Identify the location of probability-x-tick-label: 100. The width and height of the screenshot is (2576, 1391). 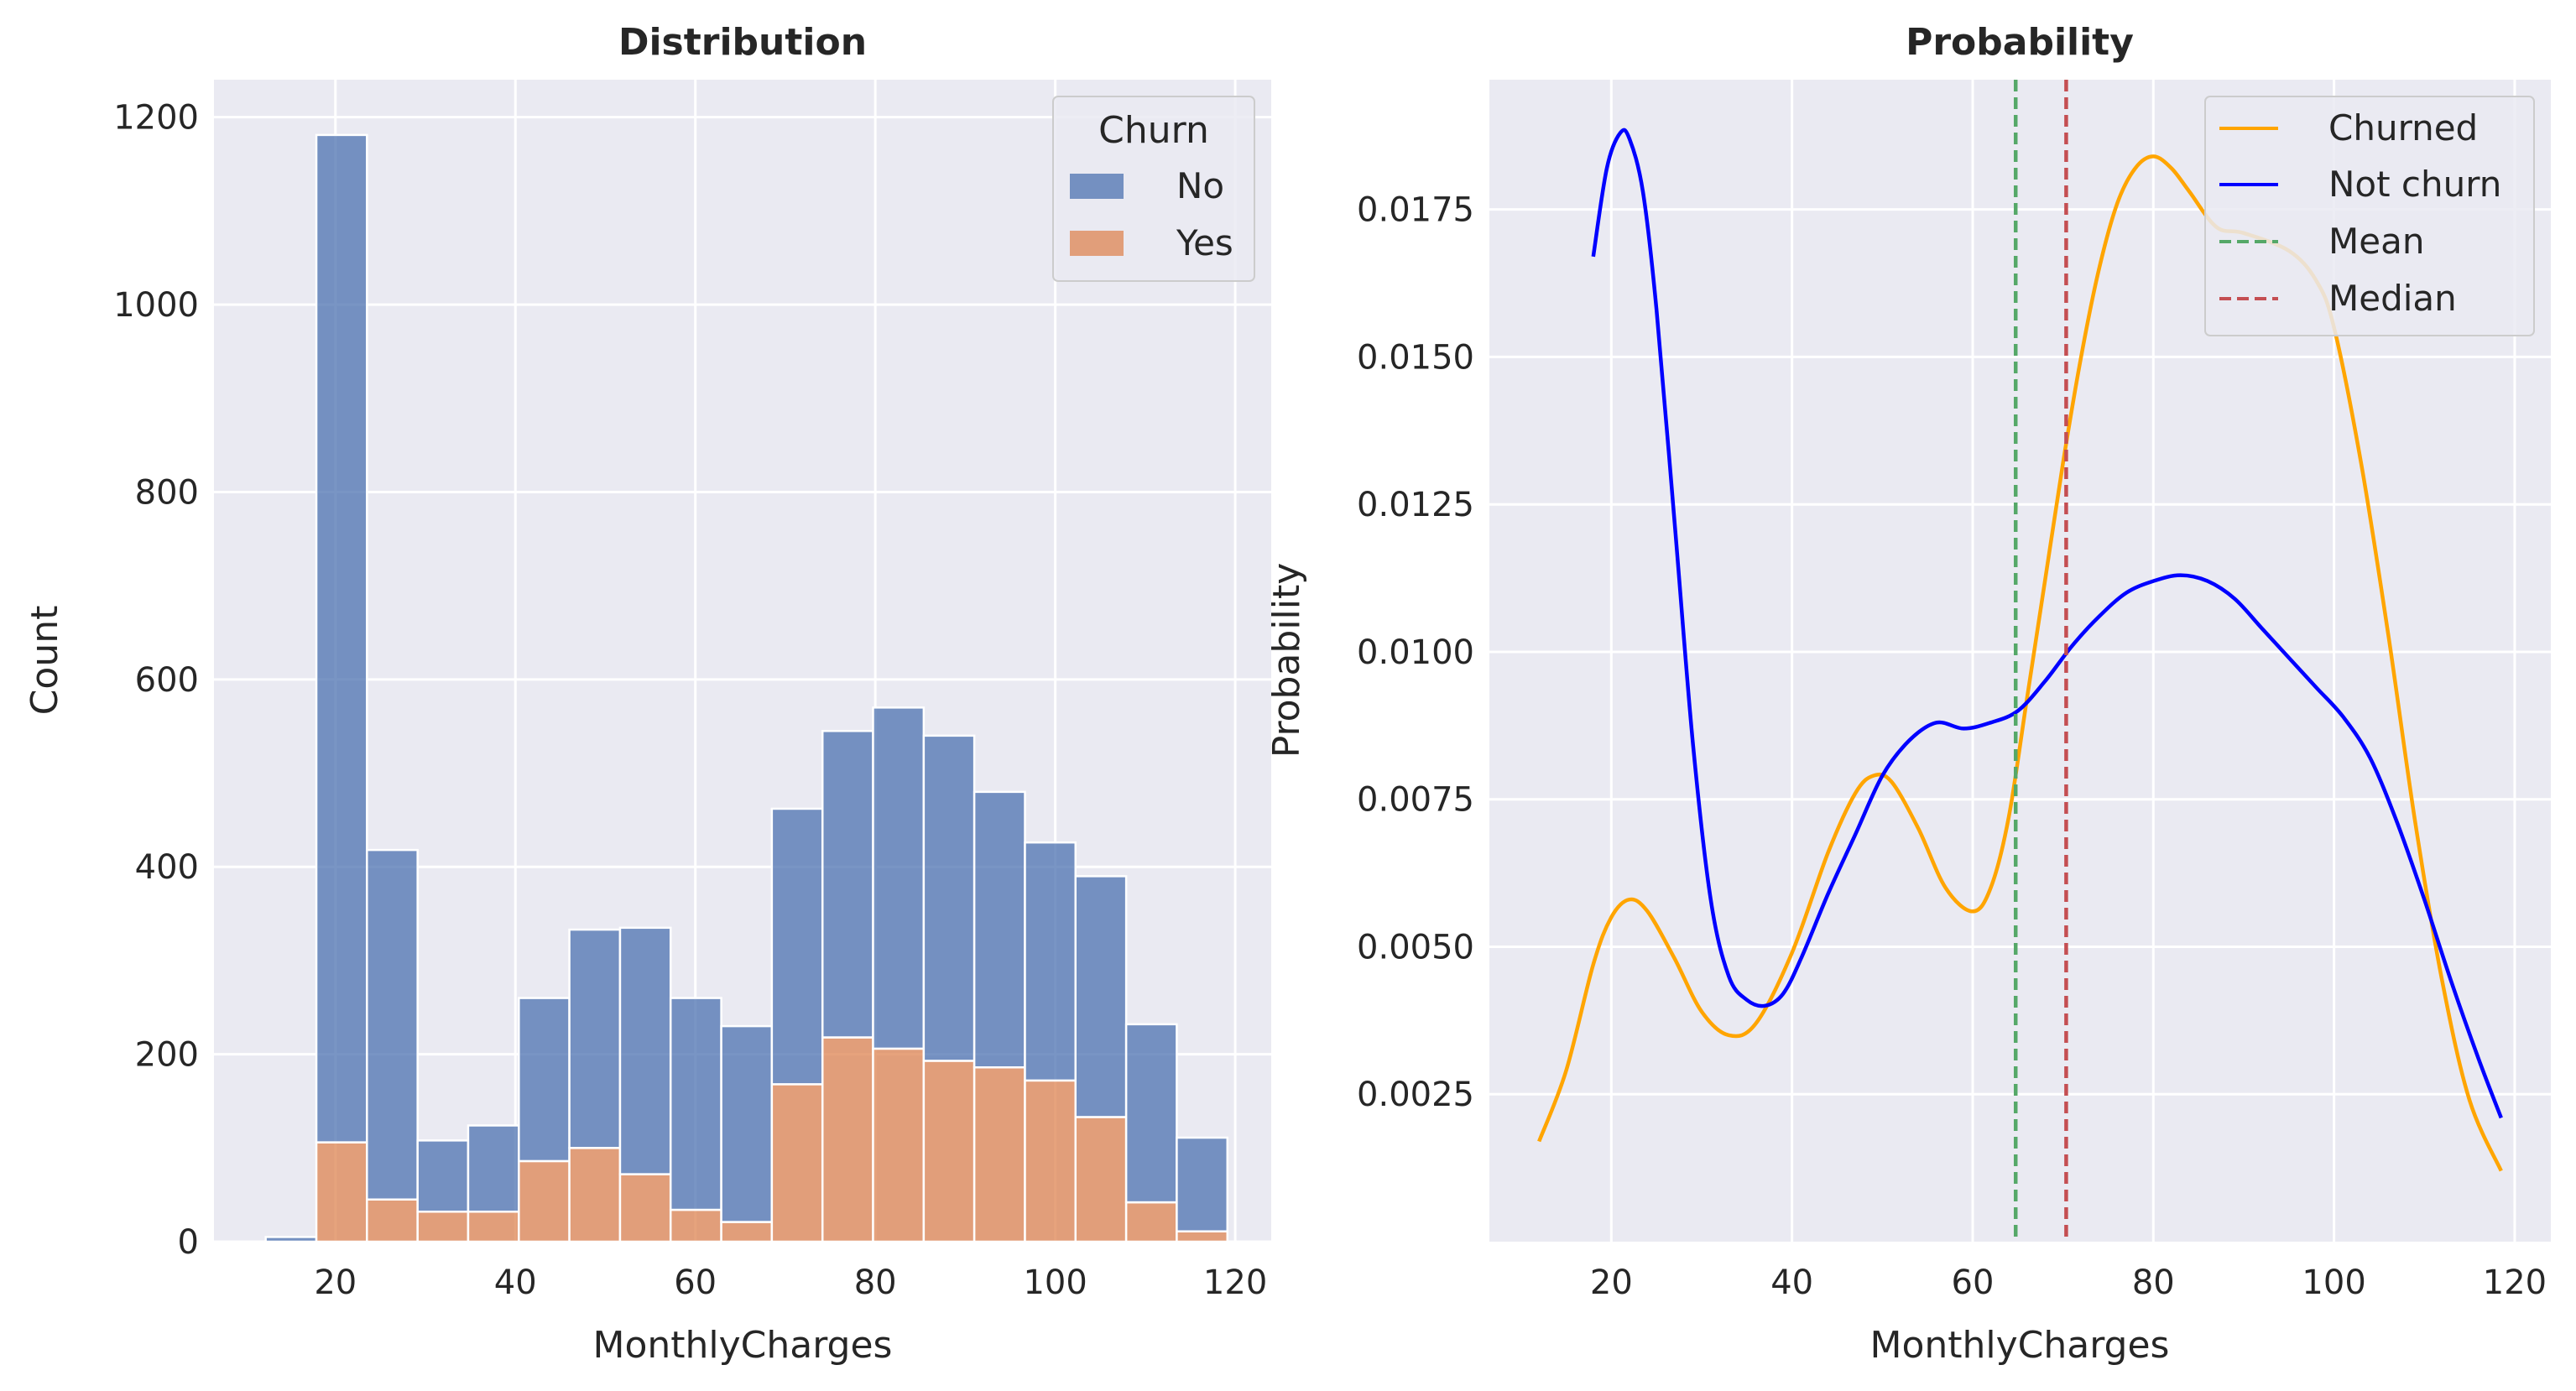
(2333, 1282).